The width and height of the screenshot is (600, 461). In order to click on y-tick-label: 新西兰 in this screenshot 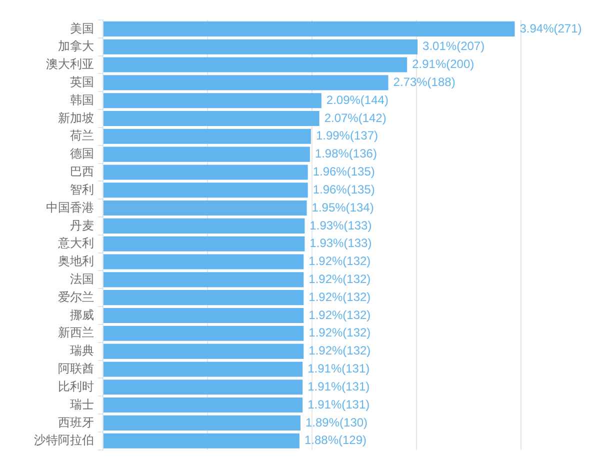, I will do `click(76, 333)`.